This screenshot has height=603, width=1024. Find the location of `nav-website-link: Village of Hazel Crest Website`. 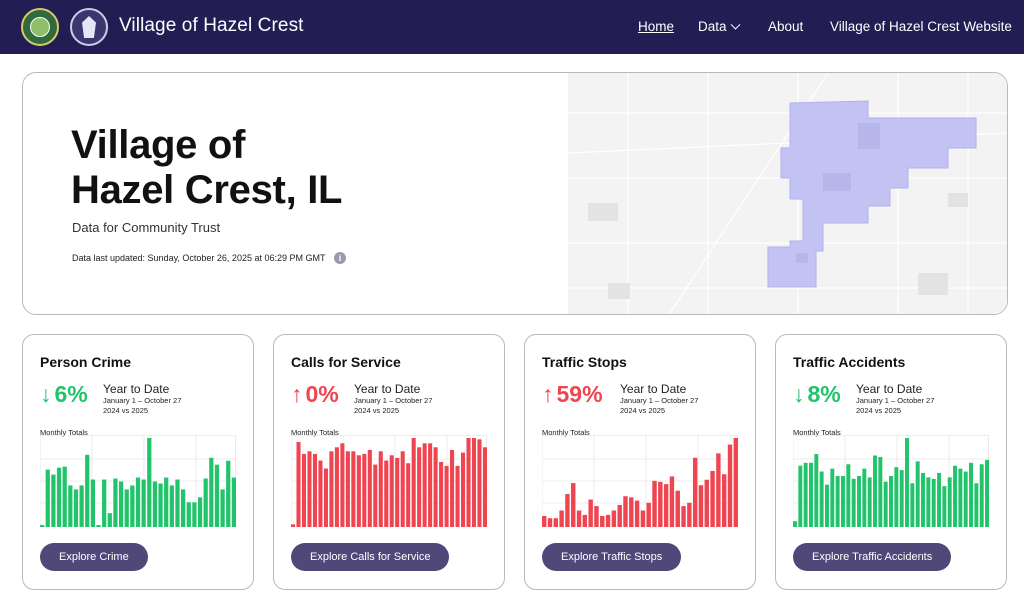

nav-website-link: Village of Hazel Crest Website is located at coordinates (921, 26).